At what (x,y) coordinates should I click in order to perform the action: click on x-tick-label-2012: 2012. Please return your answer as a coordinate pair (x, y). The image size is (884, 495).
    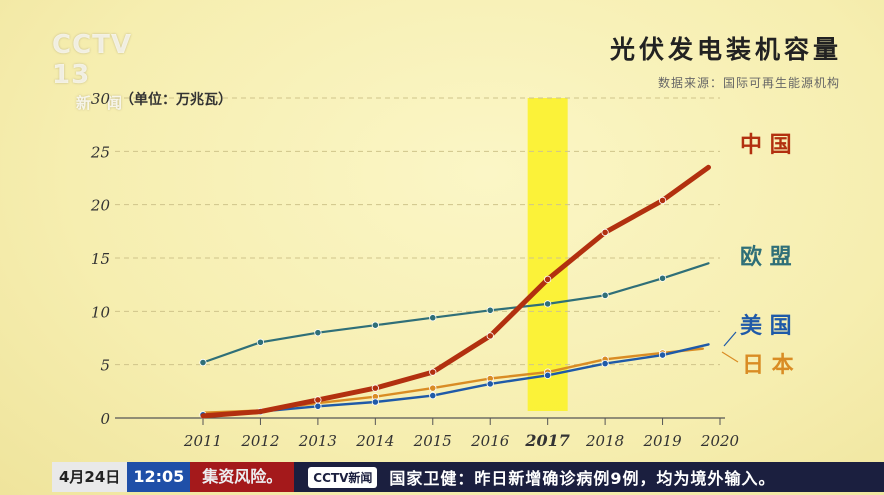
    Looking at the image, I should click on (259, 441).